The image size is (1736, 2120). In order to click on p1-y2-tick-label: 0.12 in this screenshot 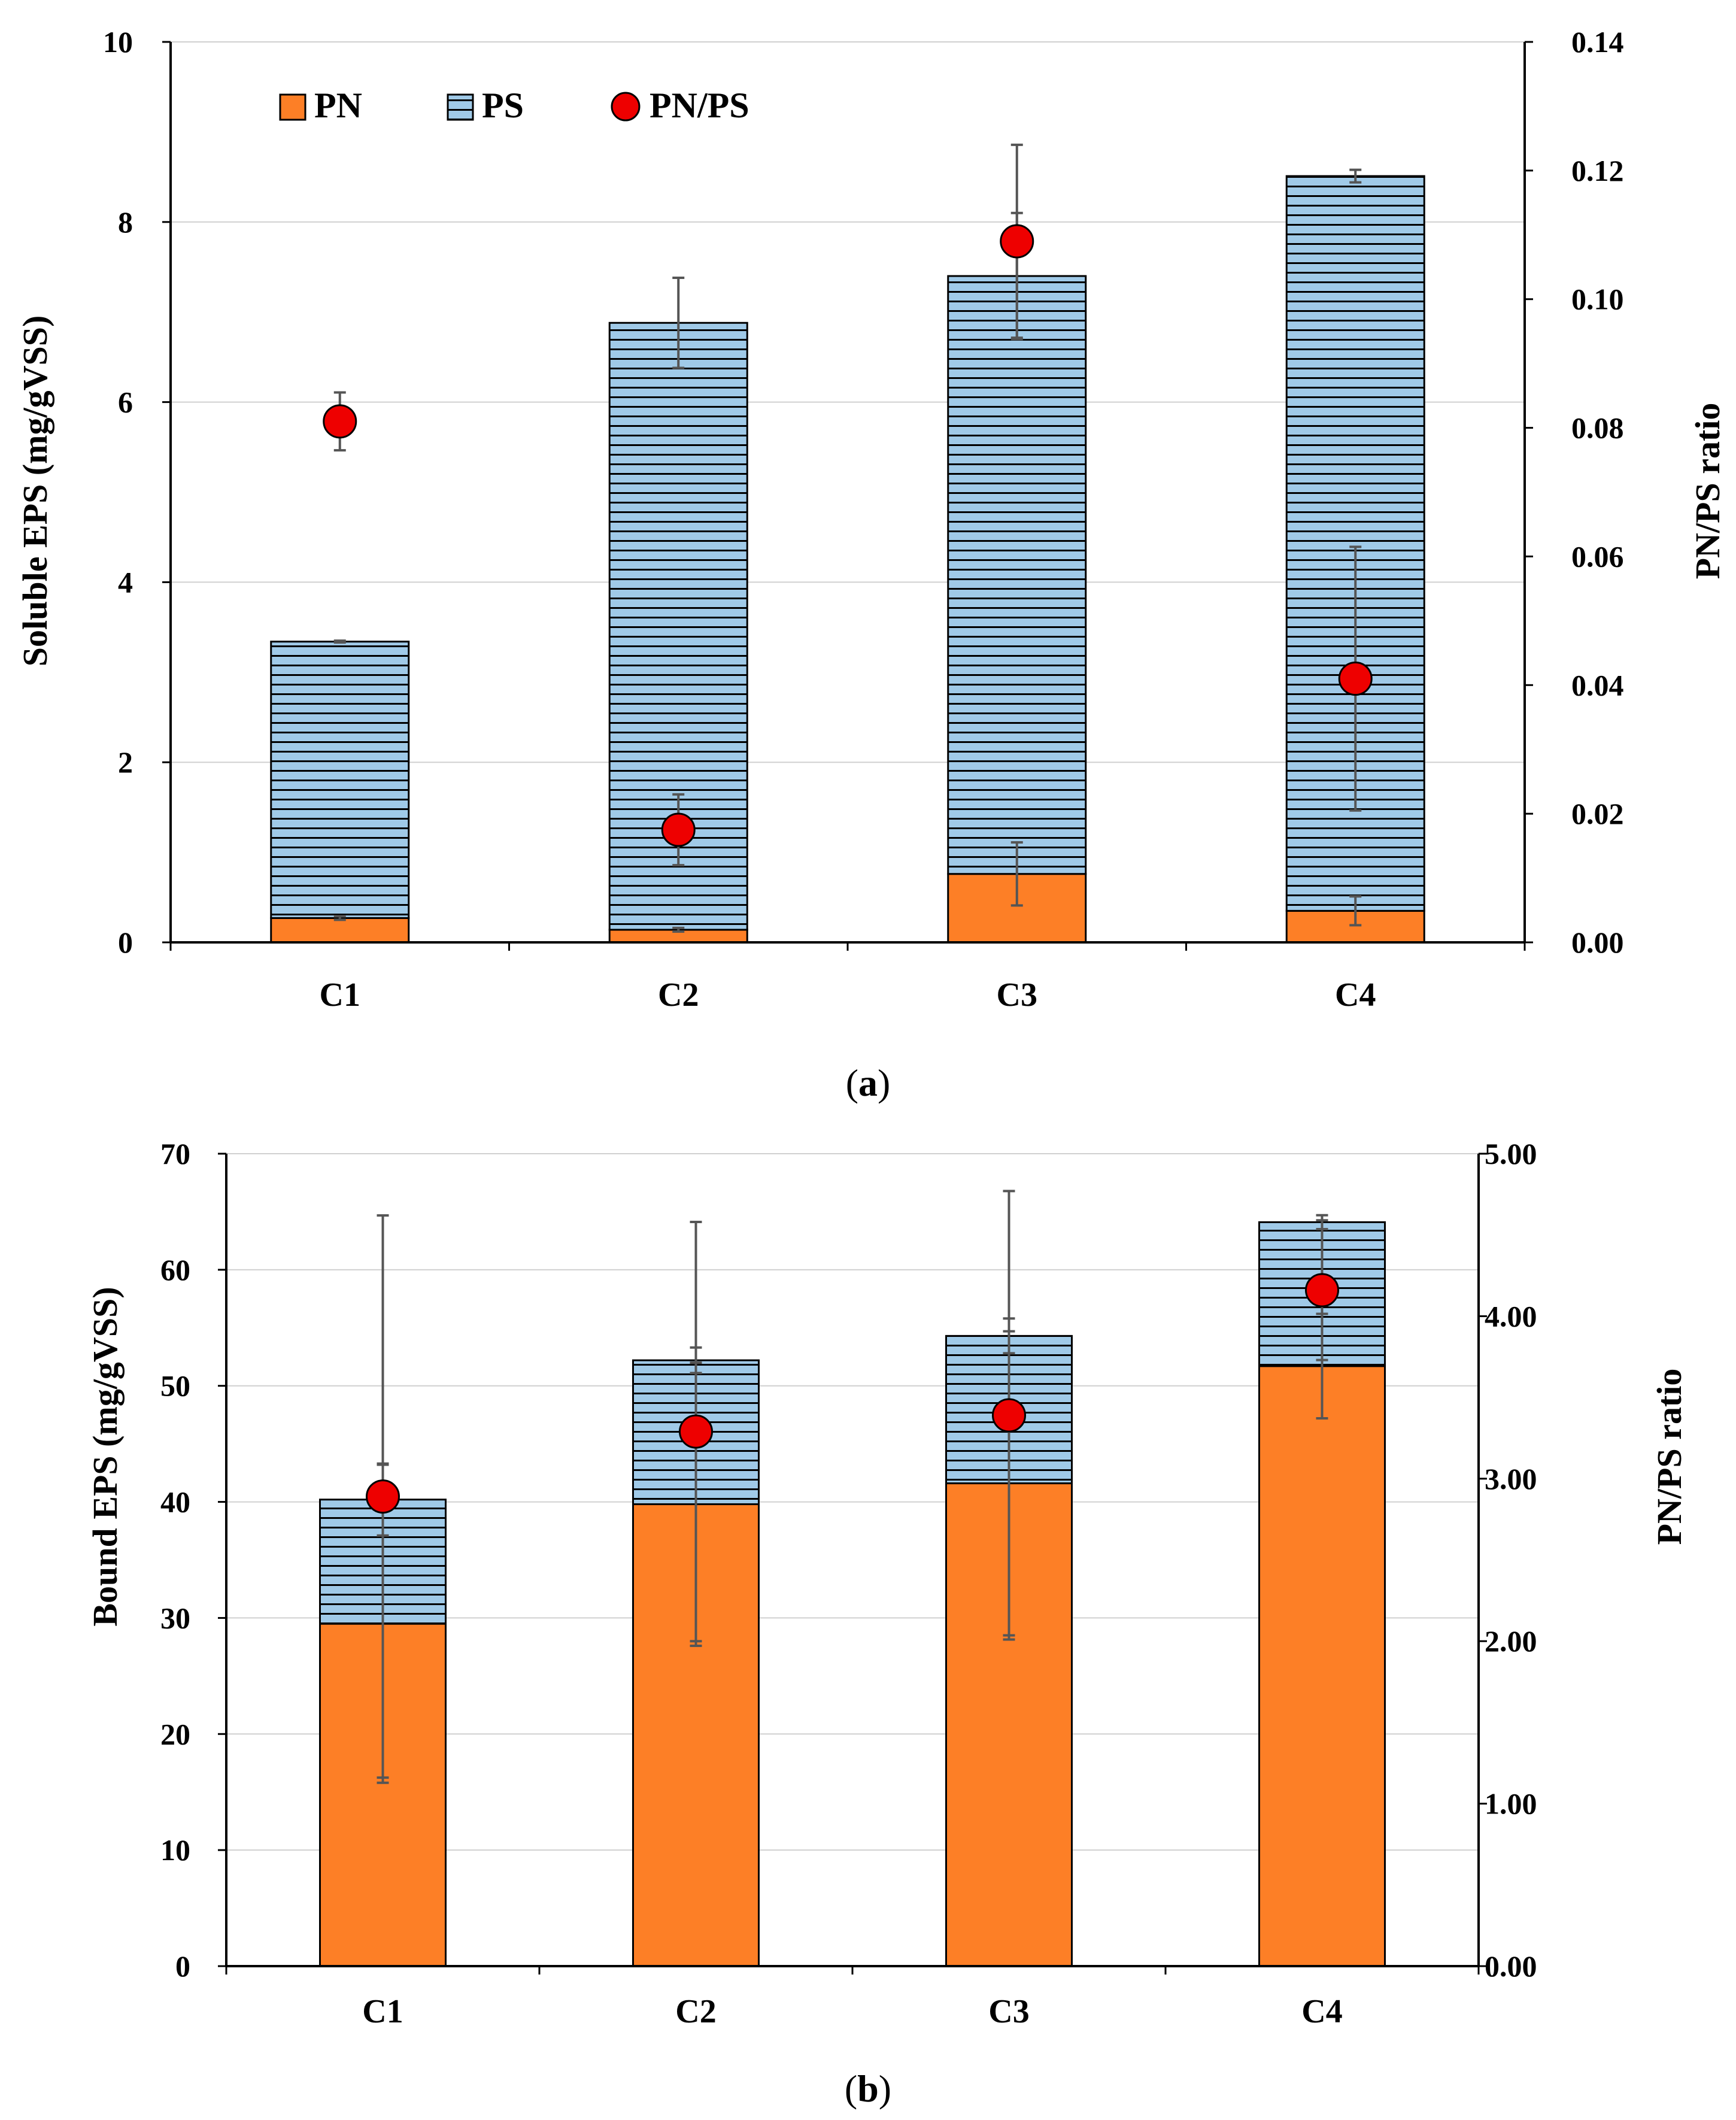, I will do `click(1597, 170)`.